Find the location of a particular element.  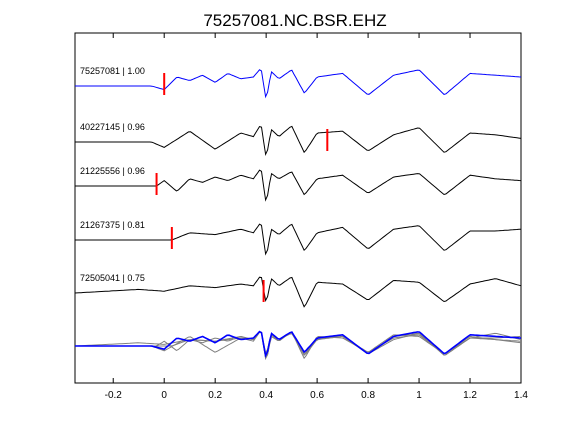

stack-group is located at coordinates (298, 345).